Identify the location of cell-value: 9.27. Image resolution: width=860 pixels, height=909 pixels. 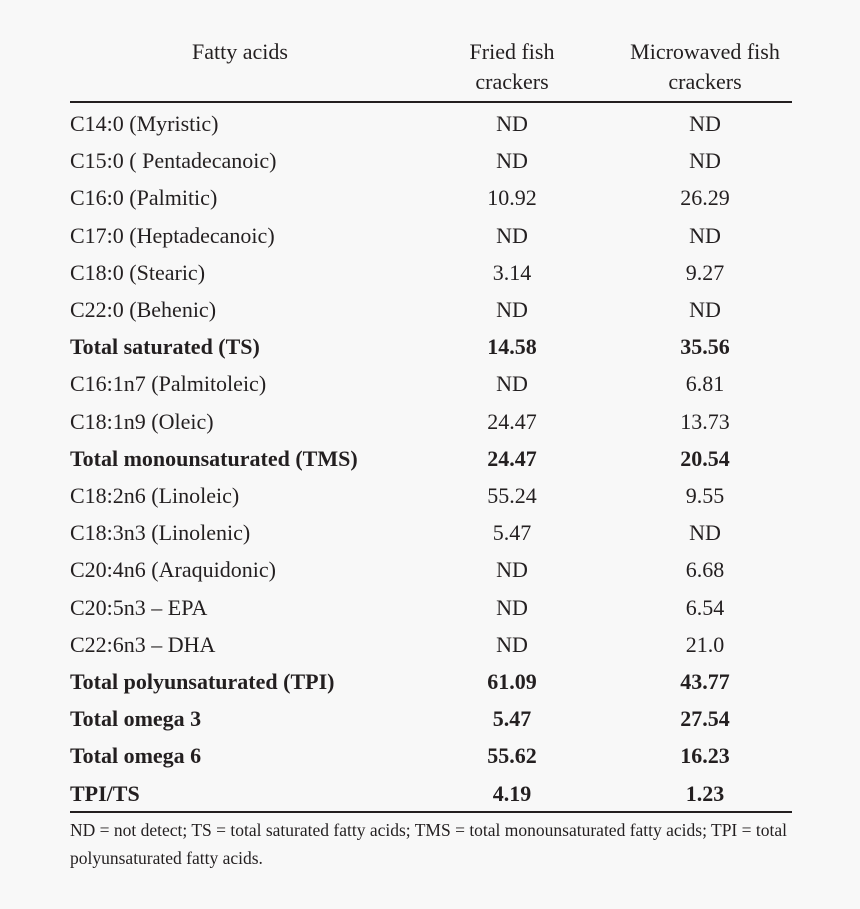
(705, 272).